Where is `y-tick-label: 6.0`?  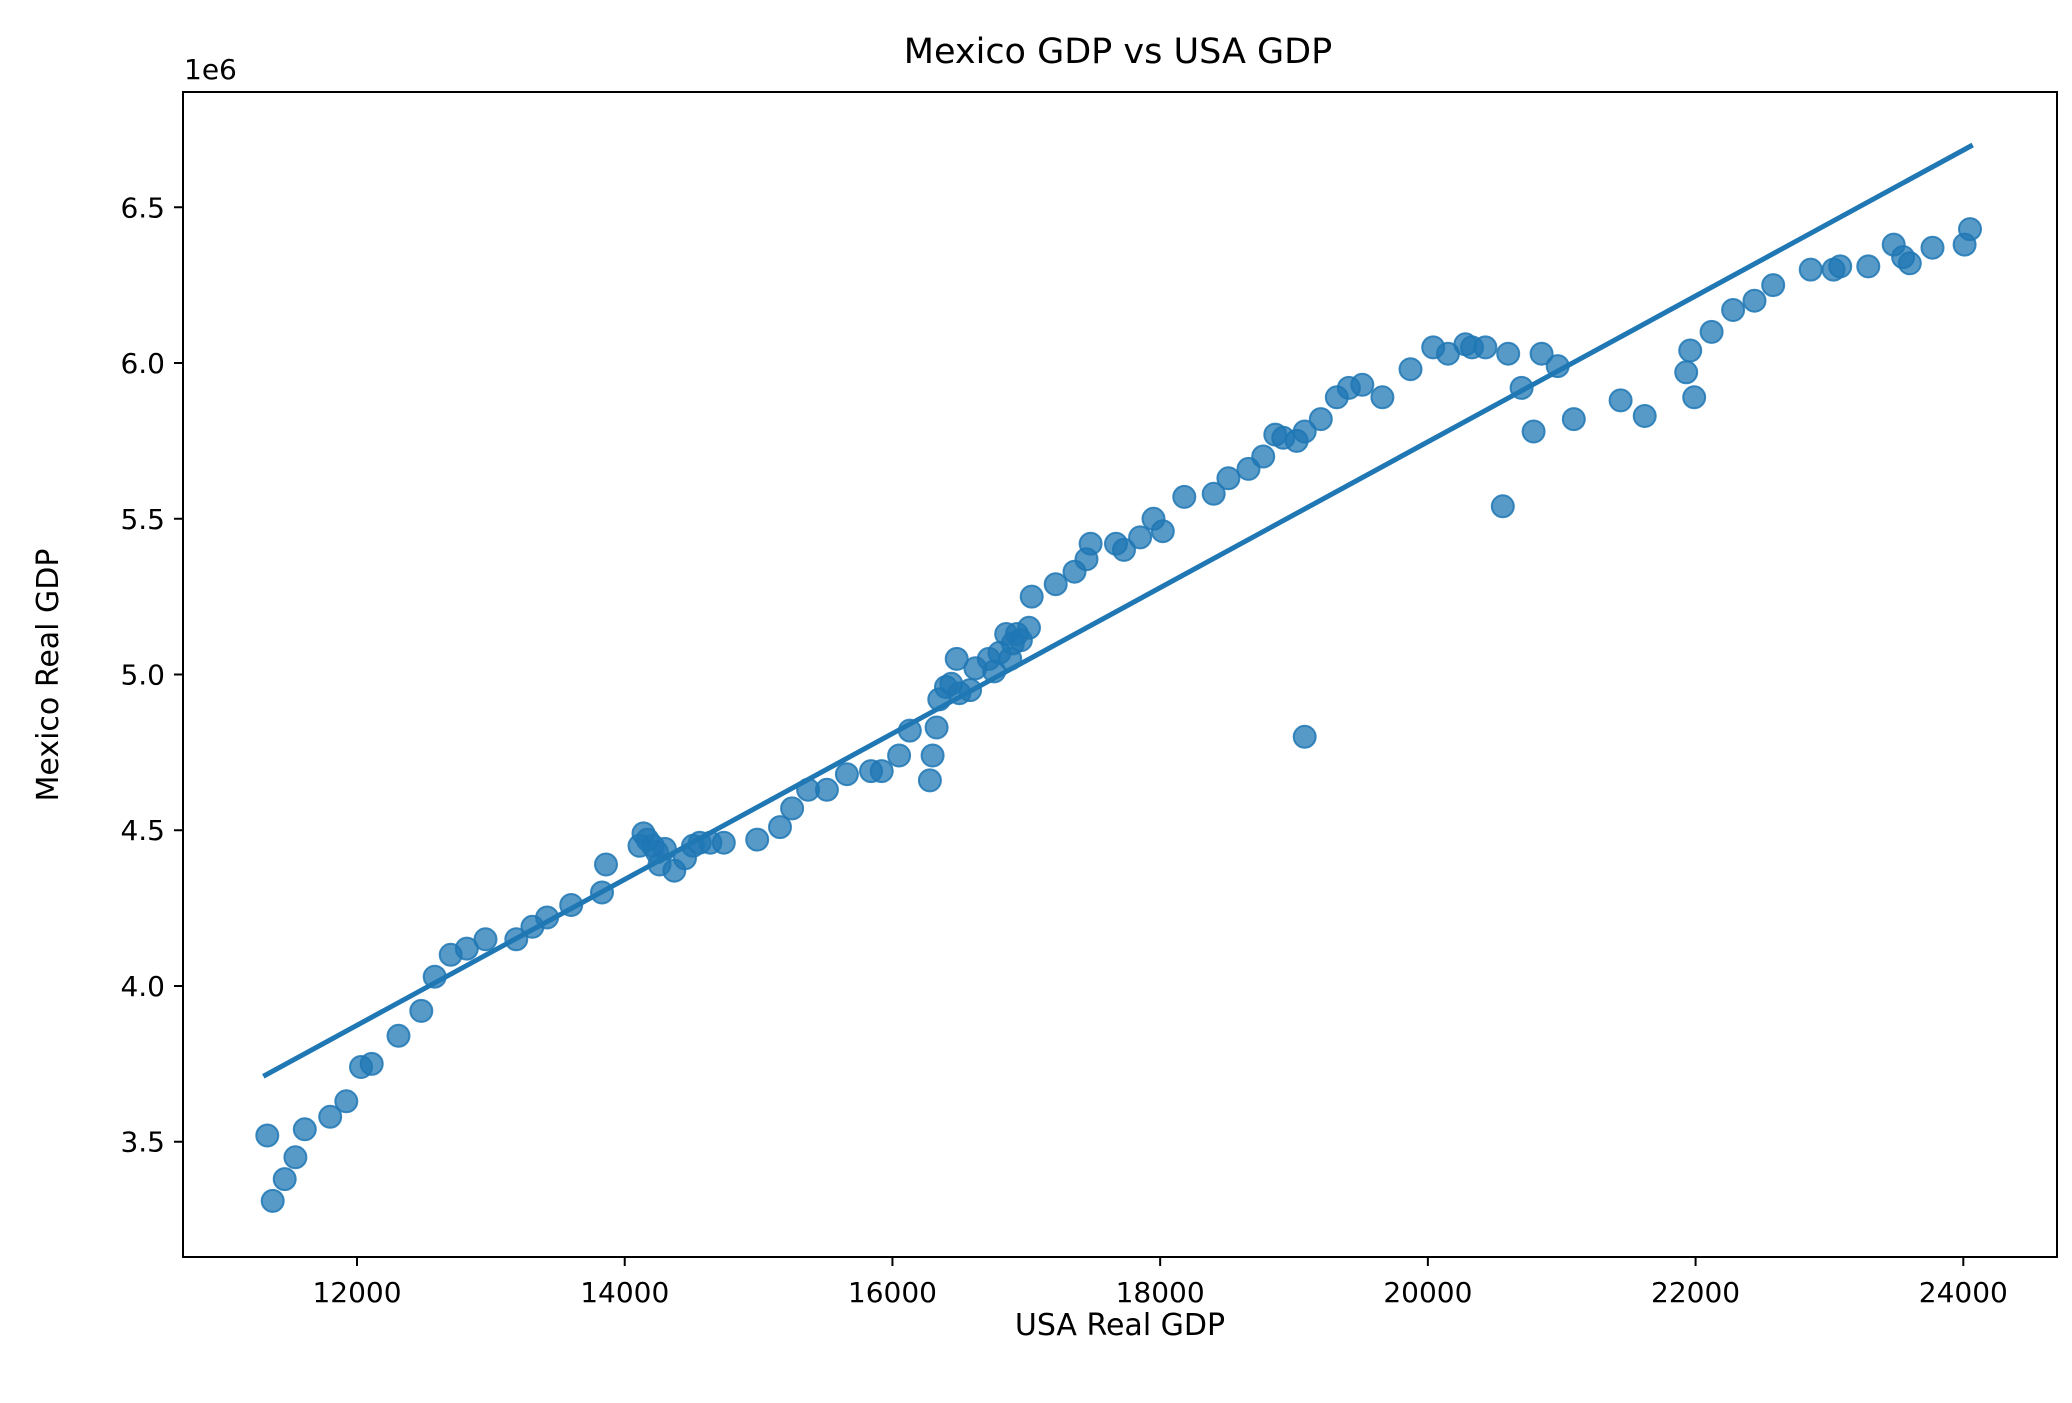
y-tick-label: 6.0 is located at coordinates (142, 363).